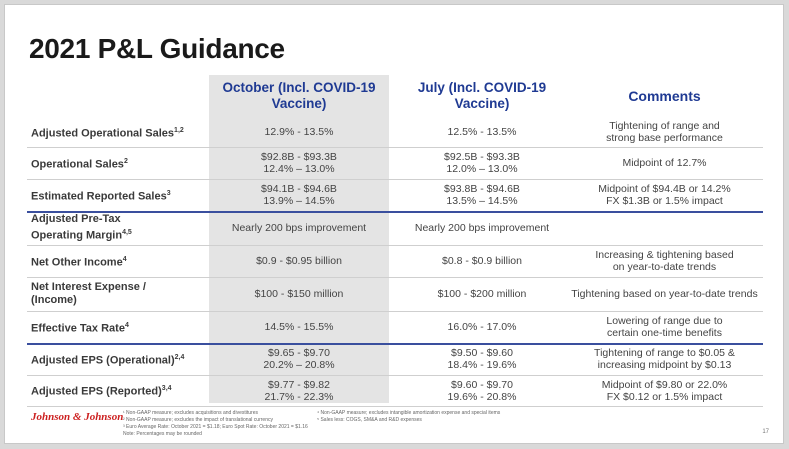  I want to click on row-label: Effective Tax Rate4, so click(80, 328).